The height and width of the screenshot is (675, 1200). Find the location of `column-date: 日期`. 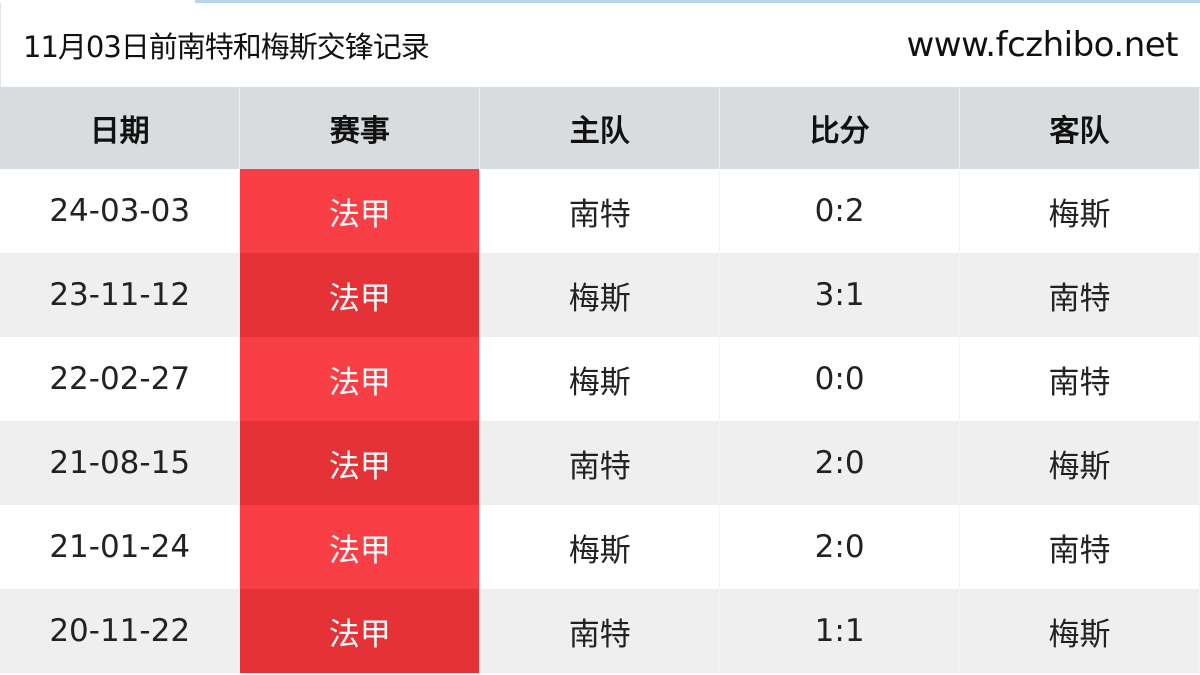

column-date: 日期 is located at coordinates (120, 128).